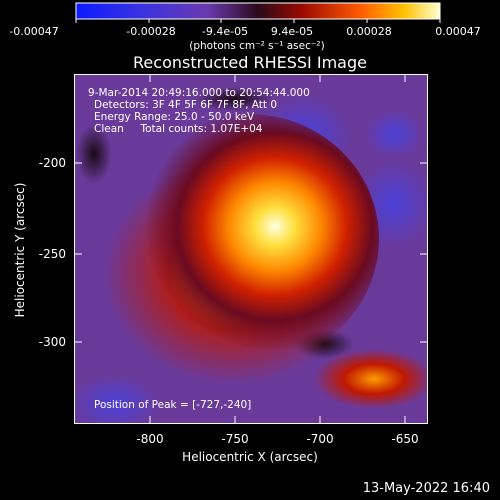 This screenshot has width=500, height=500. What do you see at coordinates (150, 31) in the screenshot?
I see `colorbar-tick-label: -0.00028` at bounding box center [150, 31].